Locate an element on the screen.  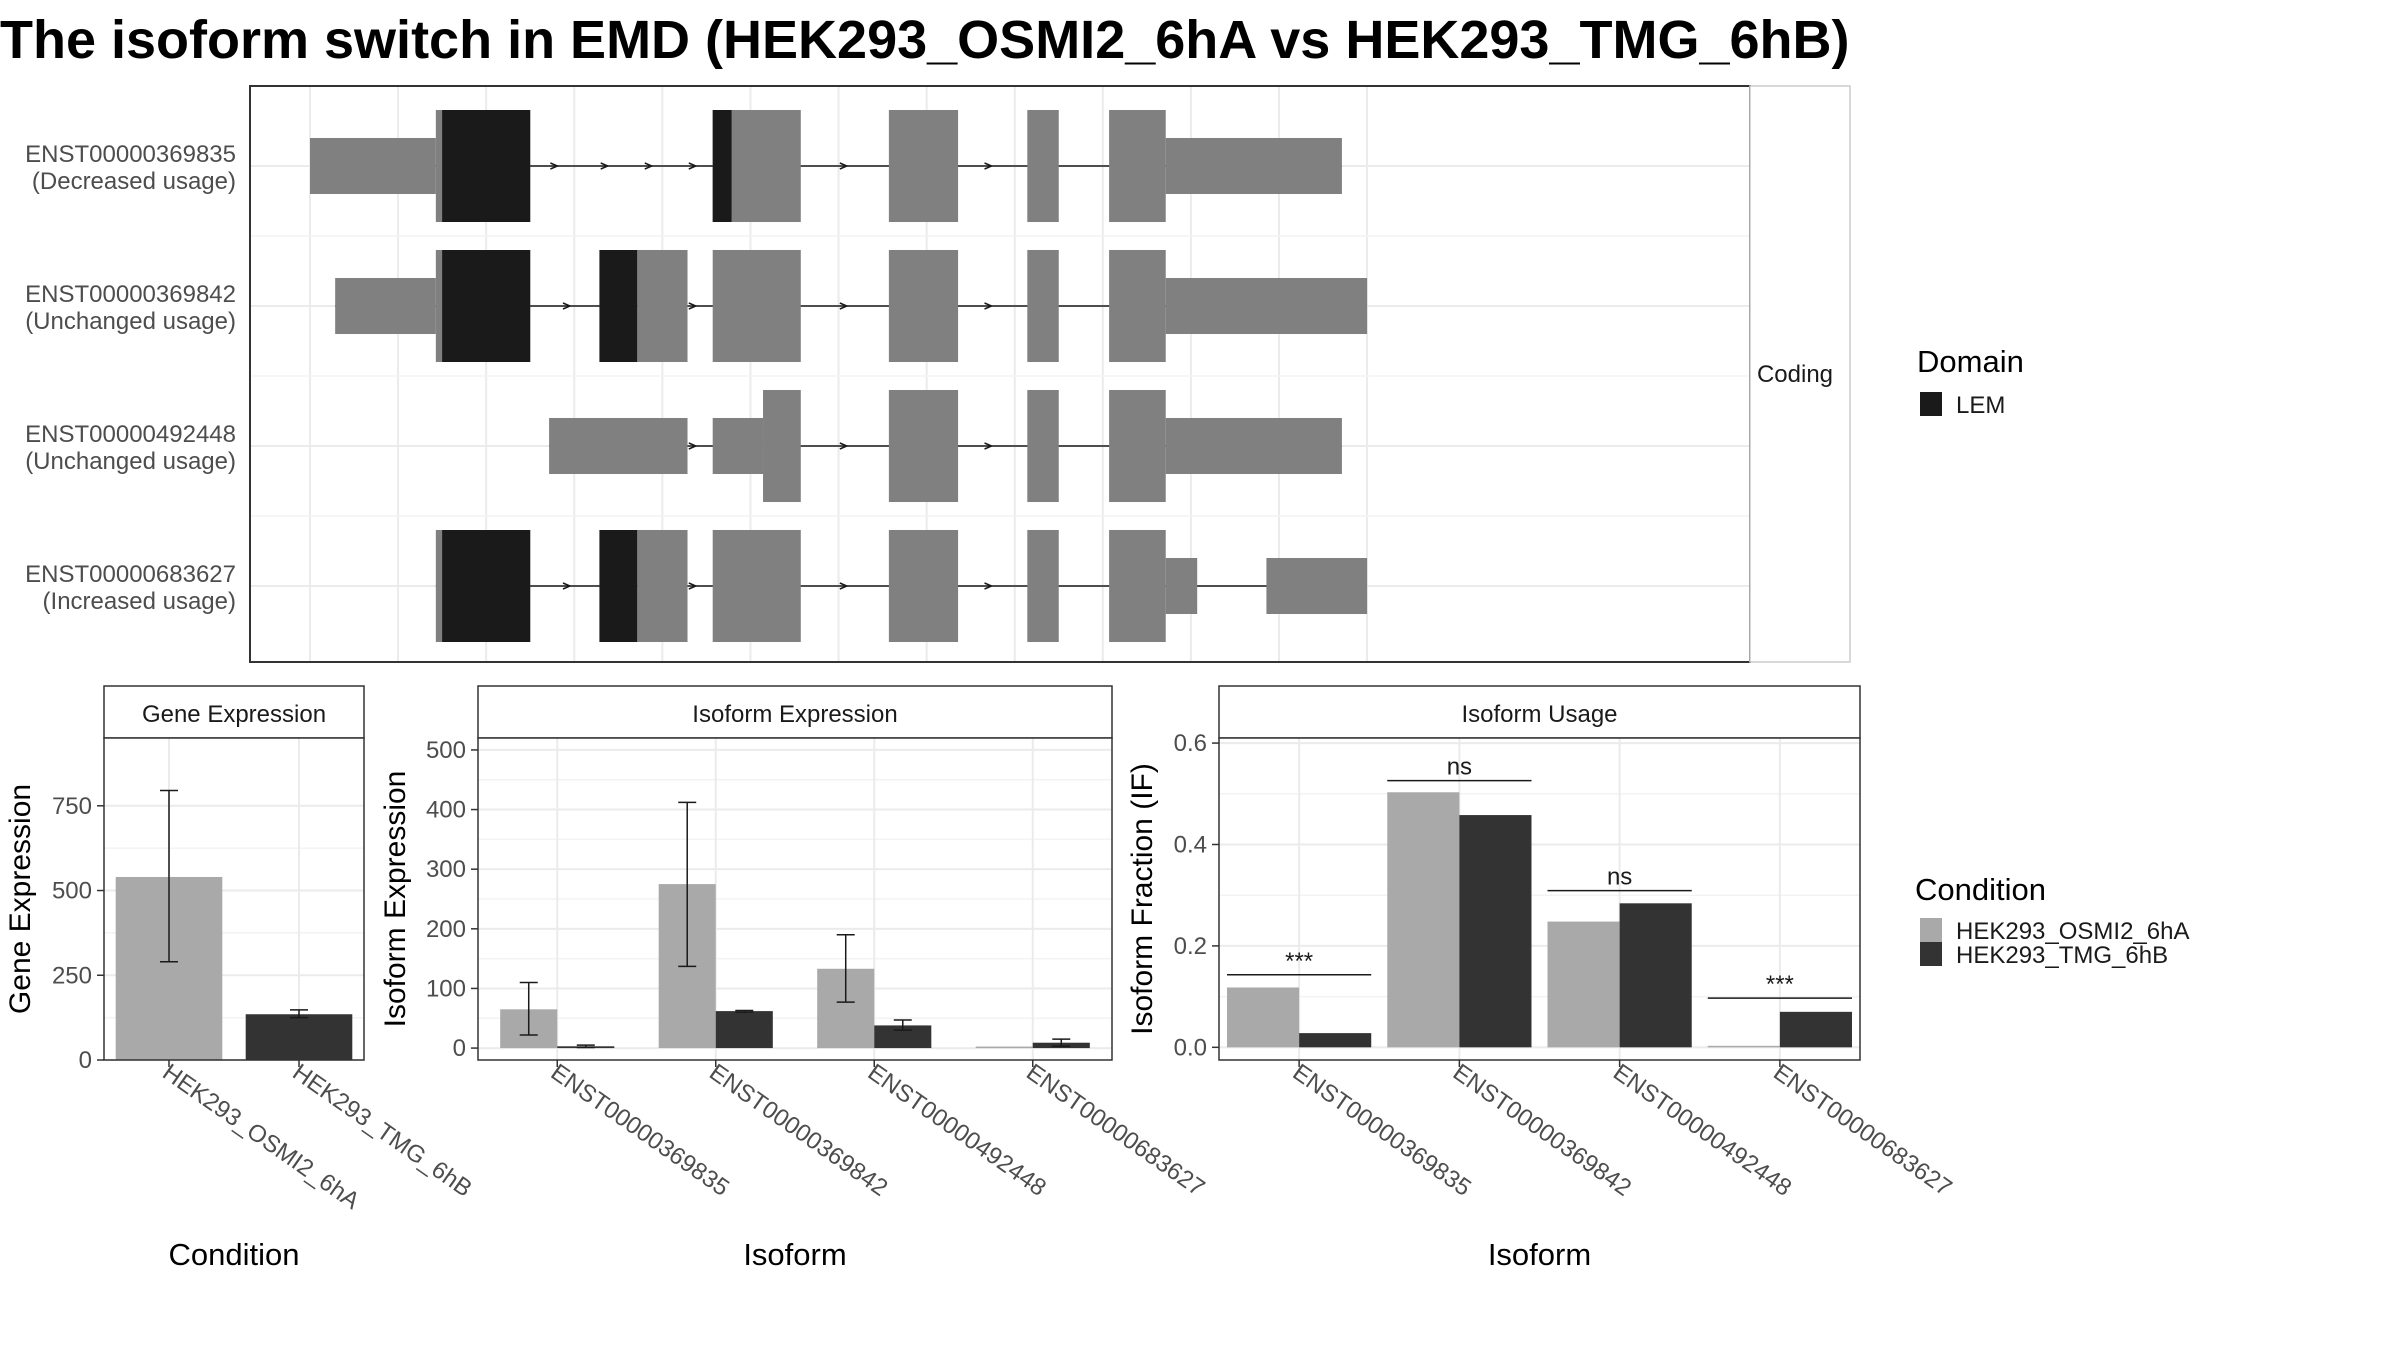
isoform-track-ENST00000492448 is located at coordinates (945, 446).